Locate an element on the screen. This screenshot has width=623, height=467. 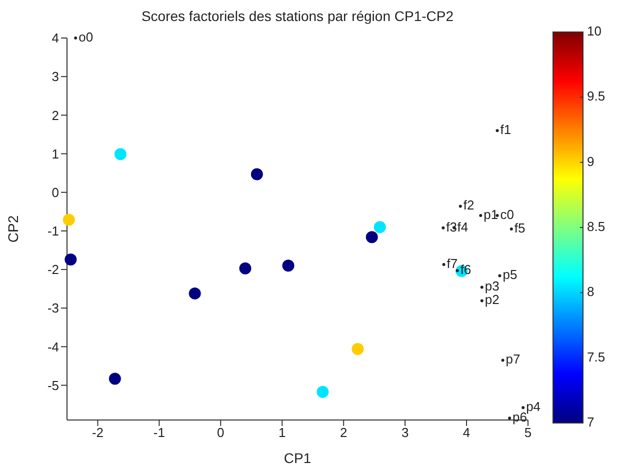
y-tick-label: -2 is located at coordinates (53, 270).